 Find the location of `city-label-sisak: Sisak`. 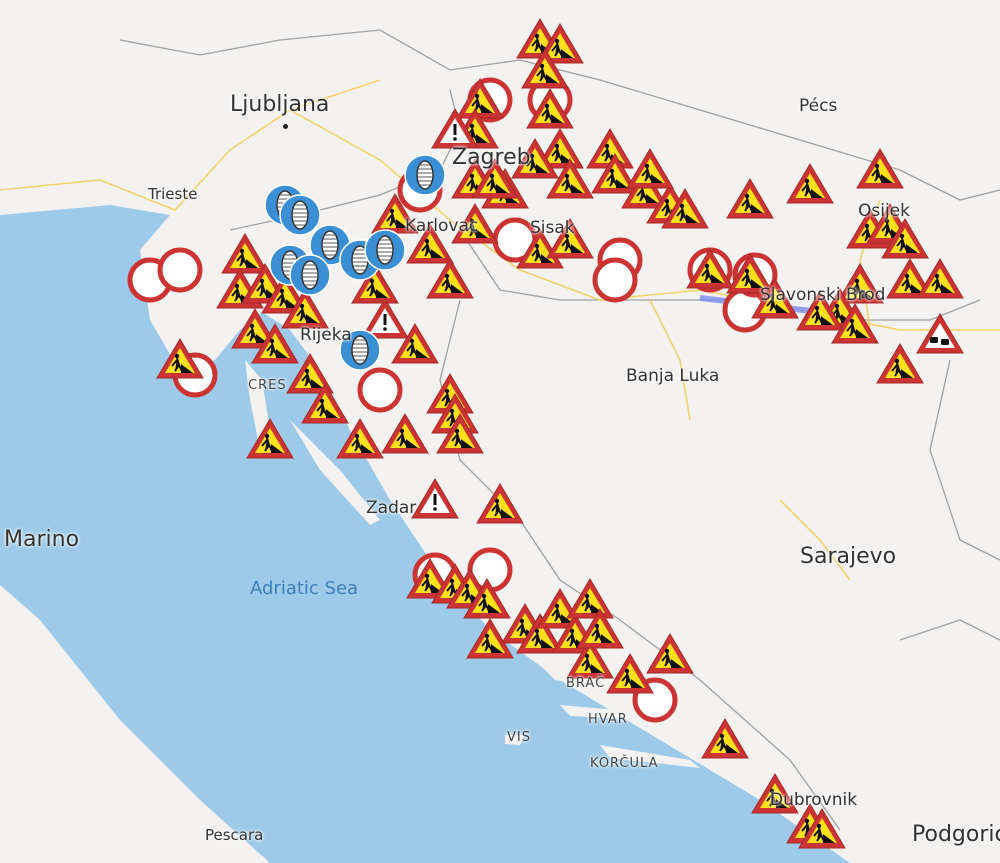

city-label-sisak: Sisak is located at coordinates (552, 228).